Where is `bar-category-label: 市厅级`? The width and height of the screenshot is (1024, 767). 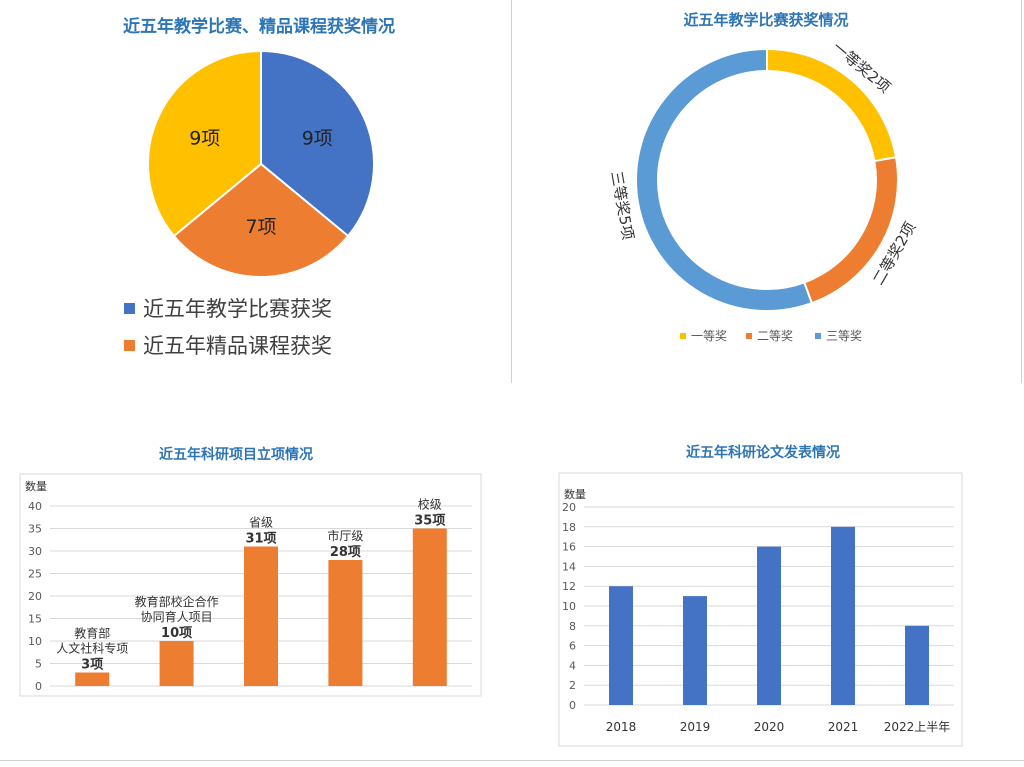 bar-category-label: 市厅级 is located at coordinates (345, 535).